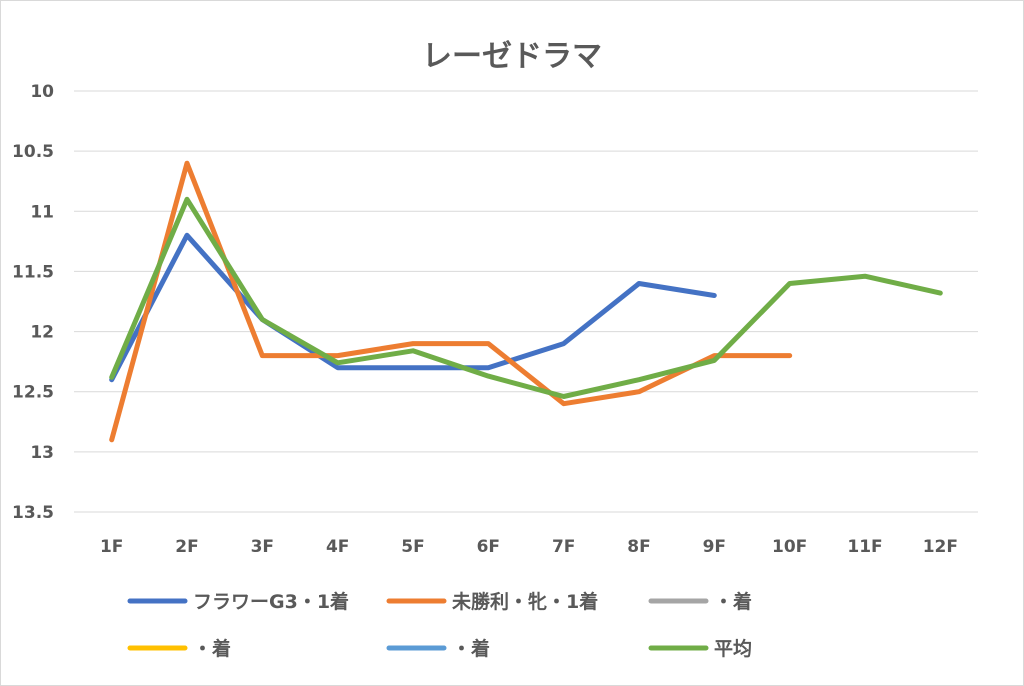  Describe the element at coordinates (638, 547) in the screenshot. I see `x-tick-label: 8F` at that location.